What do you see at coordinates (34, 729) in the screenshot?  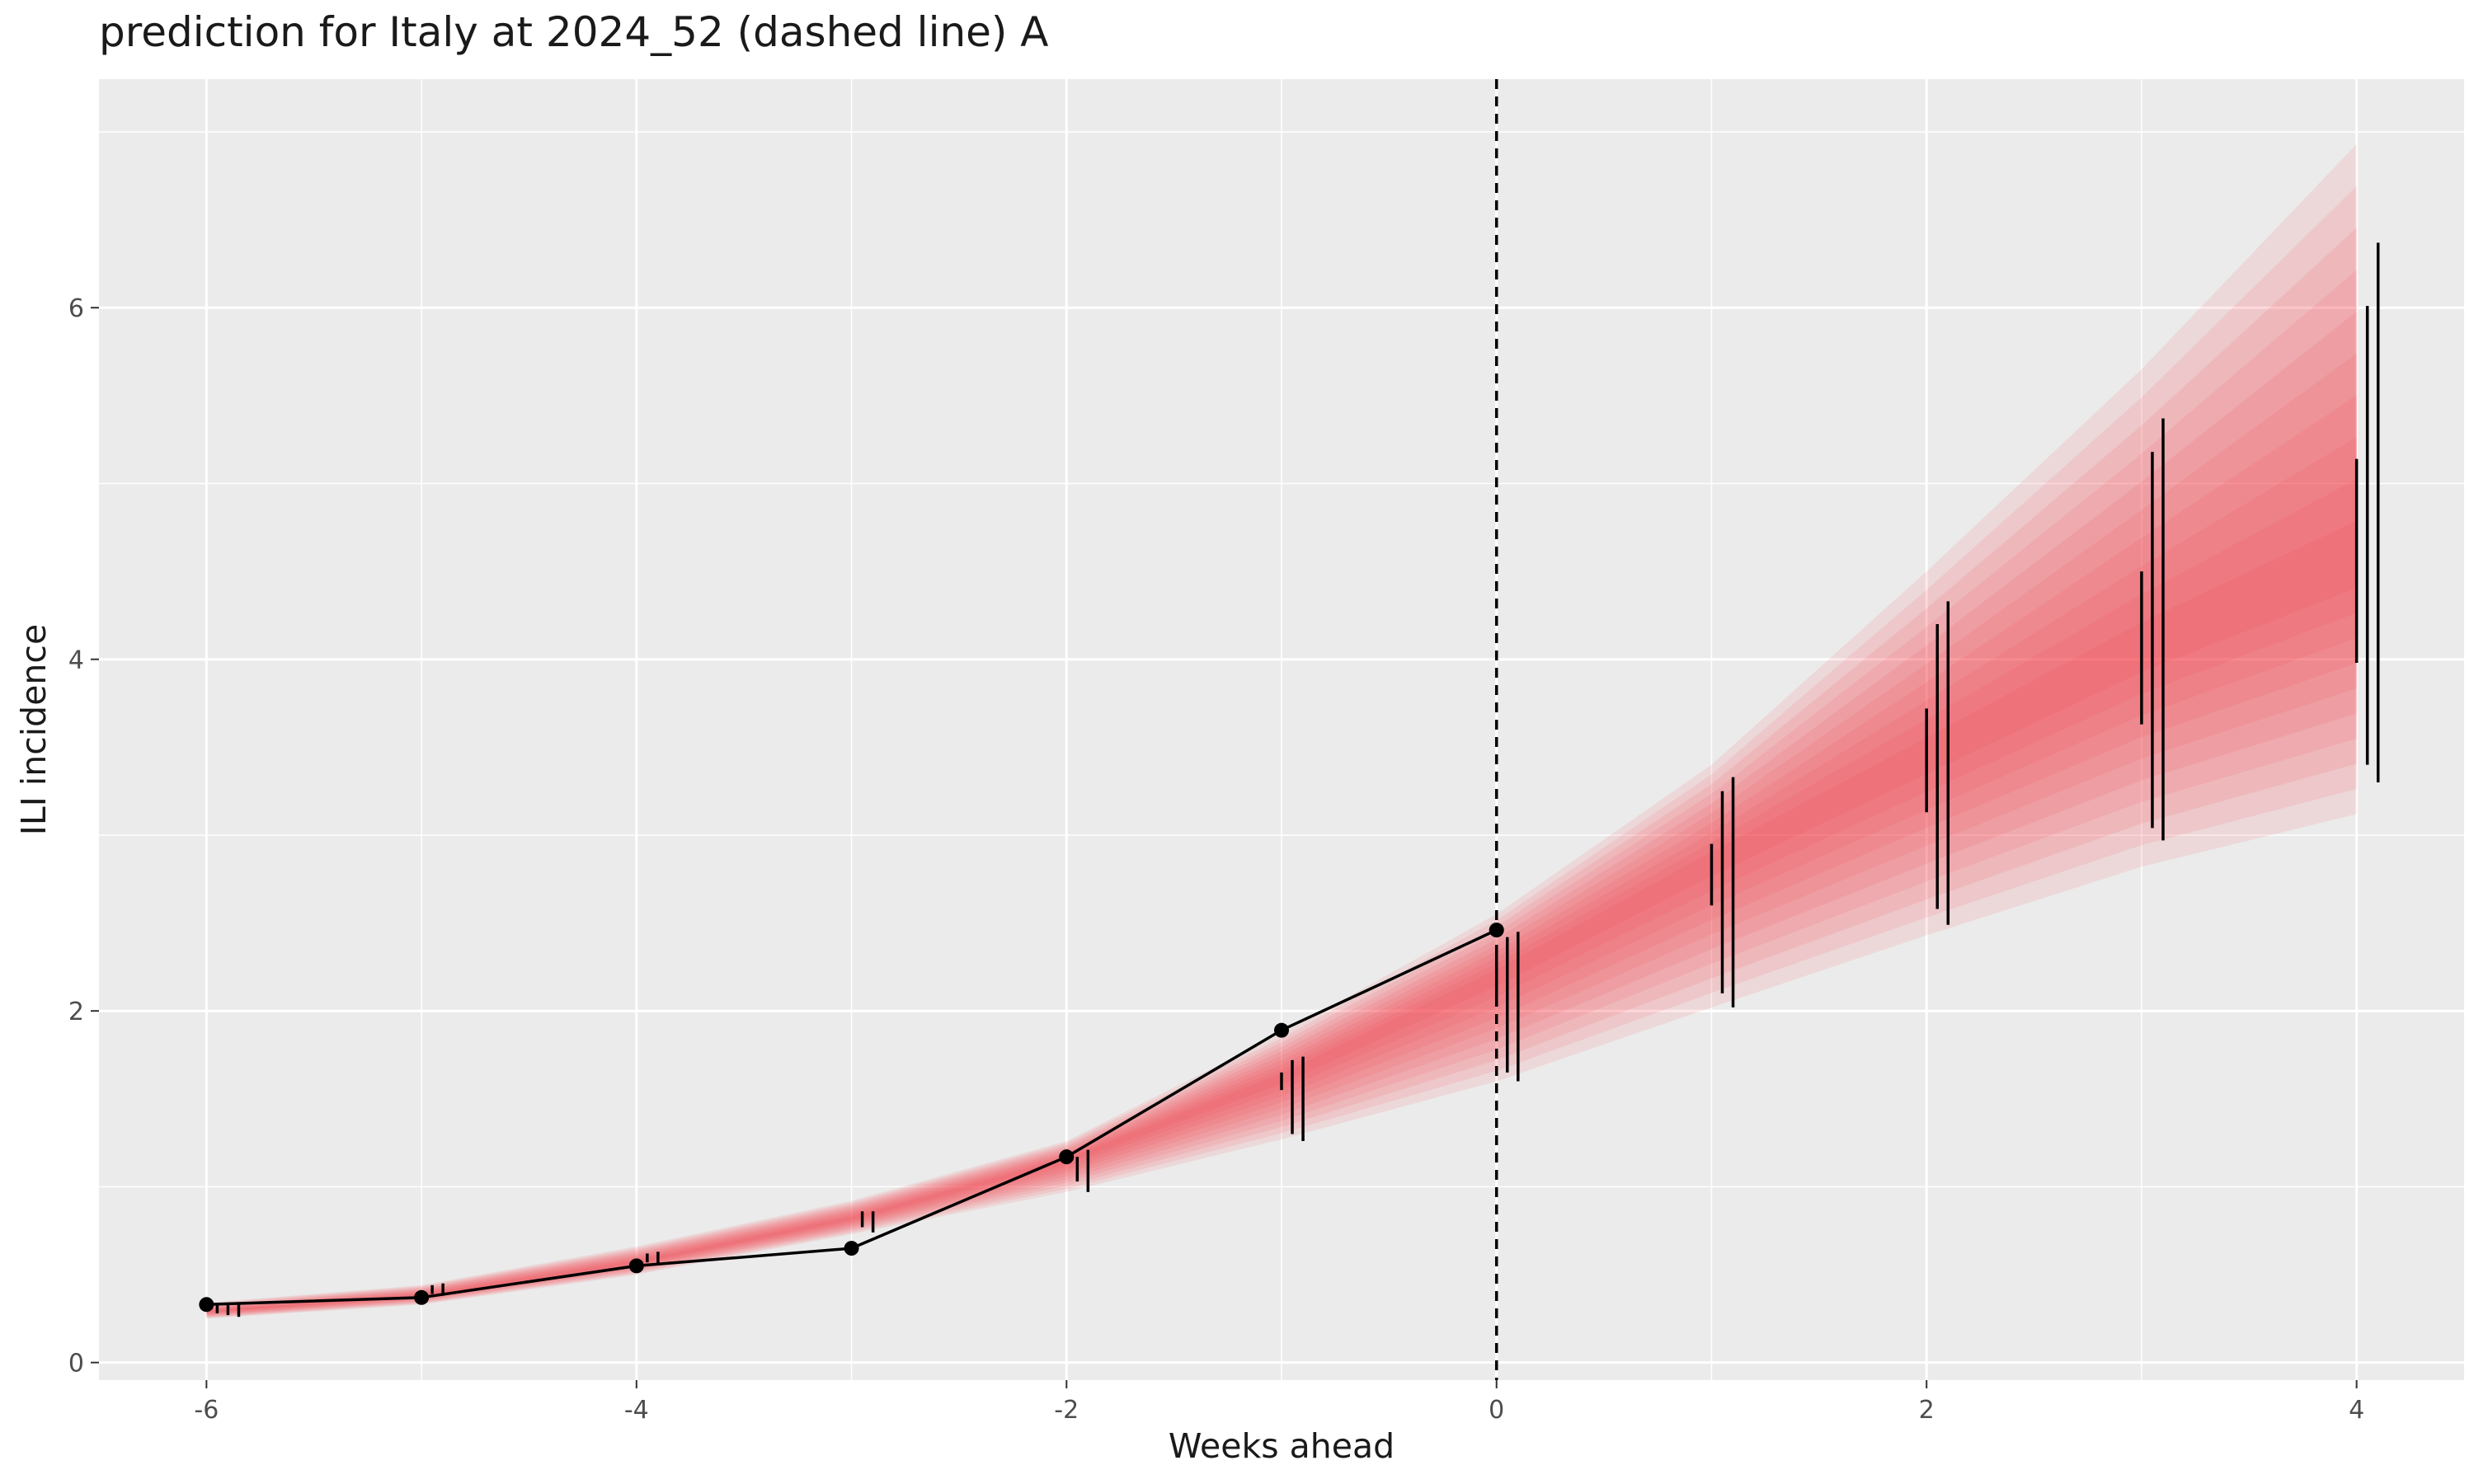 I see `y-axis-title: ILI incidence` at bounding box center [34, 729].